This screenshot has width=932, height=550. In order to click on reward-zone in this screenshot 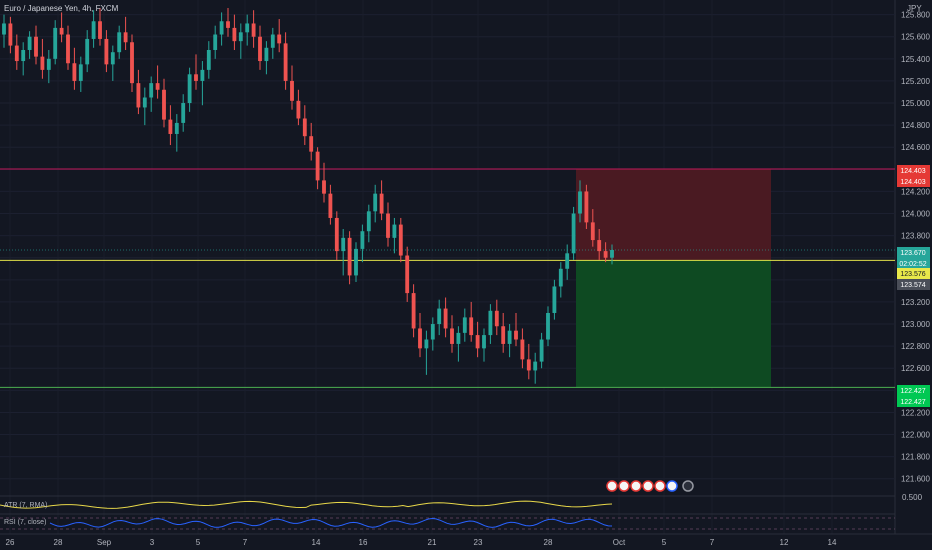, I will do `click(673, 324)`.